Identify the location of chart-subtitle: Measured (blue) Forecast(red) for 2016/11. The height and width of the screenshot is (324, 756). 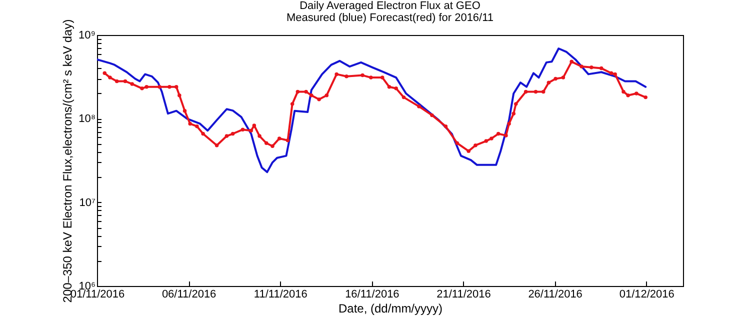
(390, 18).